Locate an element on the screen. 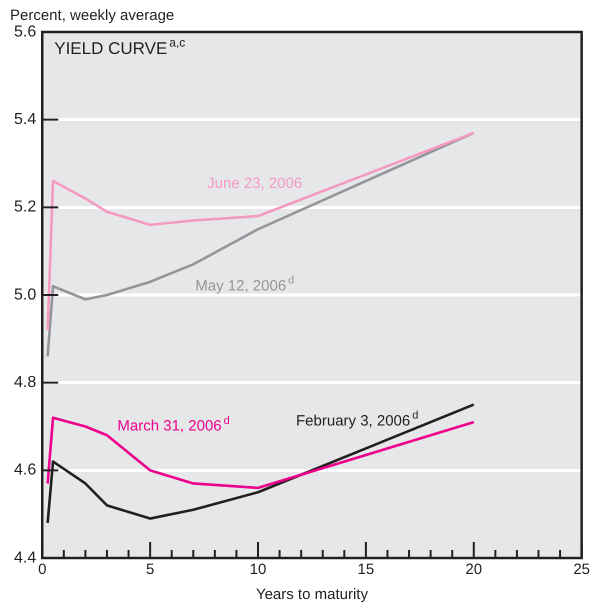 This screenshot has height=616, width=601. y-tick-label: 5.2 is located at coordinates (25, 207).